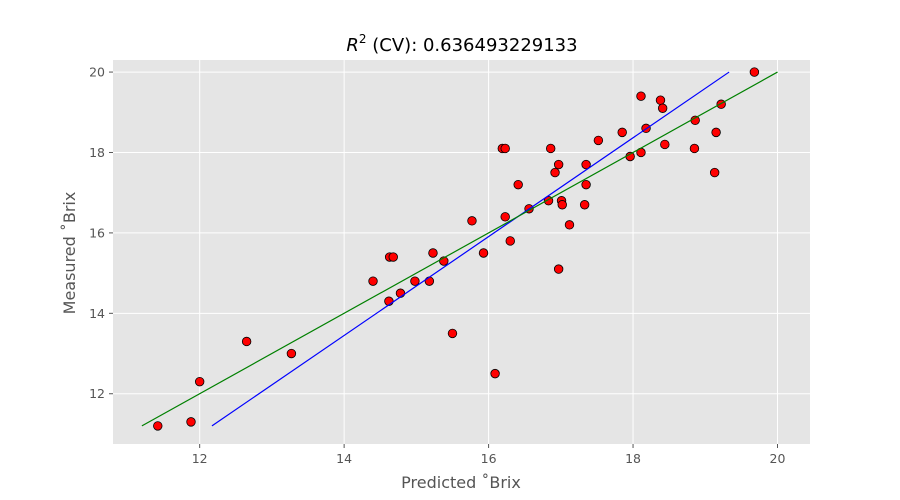 The width and height of the screenshot is (900, 500). What do you see at coordinates (97, 152) in the screenshot?
I see `y-tick-label: 18` at bounding box center [97, 152].